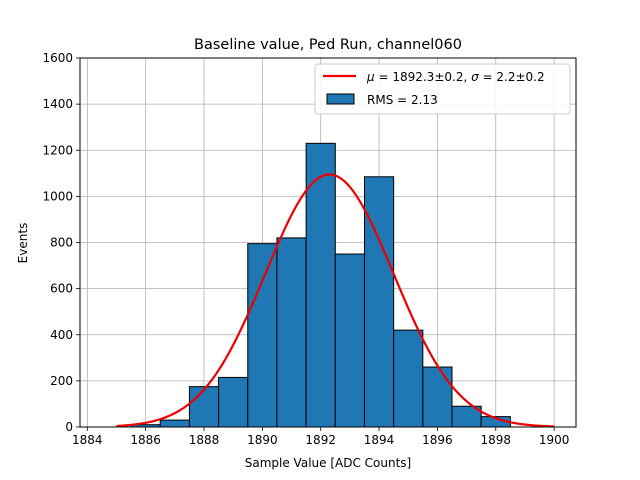 The width and height of the screenshot is (640, 480). What do you see at coordinates (57, 104) in the screenshot?
I see `y-tick-label: 1400` at bounding box center [57, 104].